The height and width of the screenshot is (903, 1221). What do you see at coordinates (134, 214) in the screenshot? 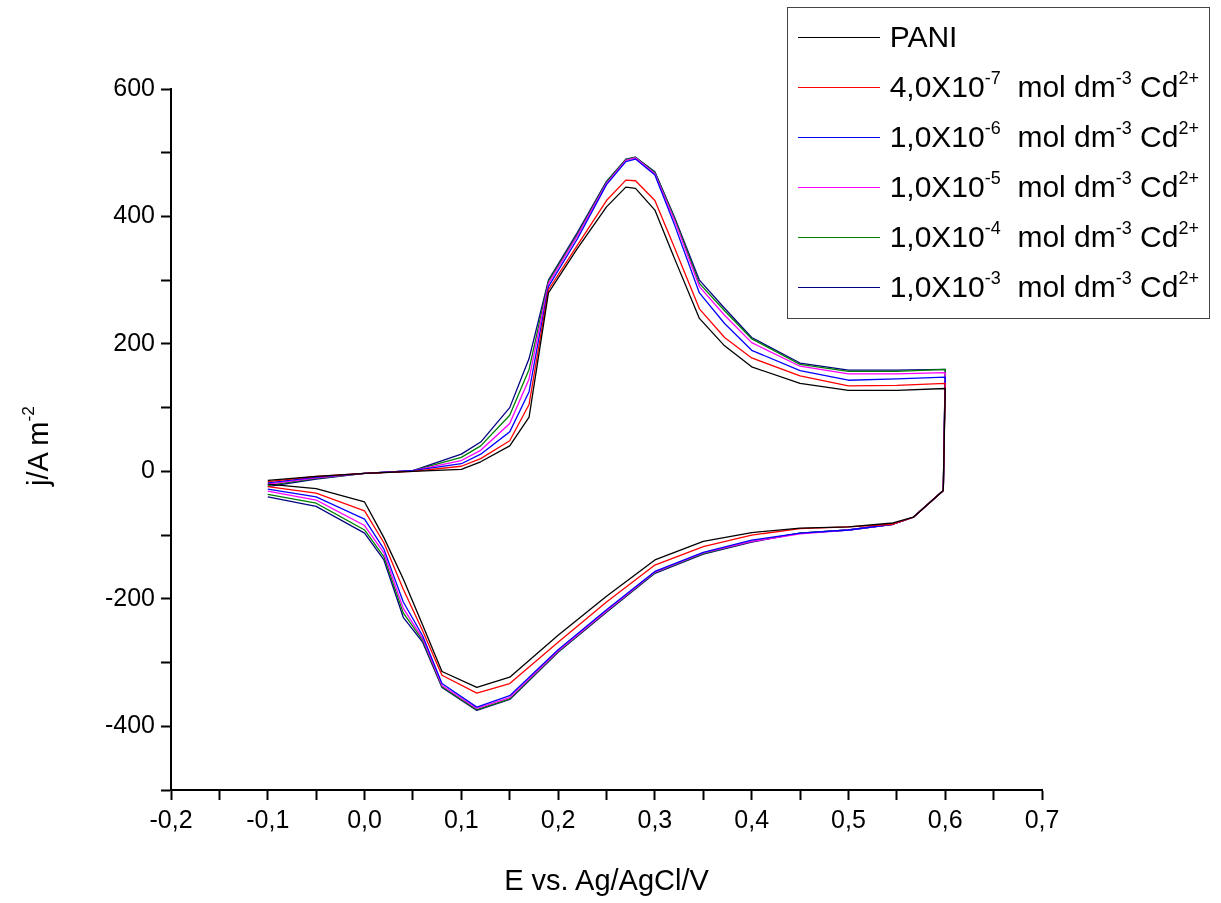
I see `y-tick-label: 400` at bounding box center [134, 214].